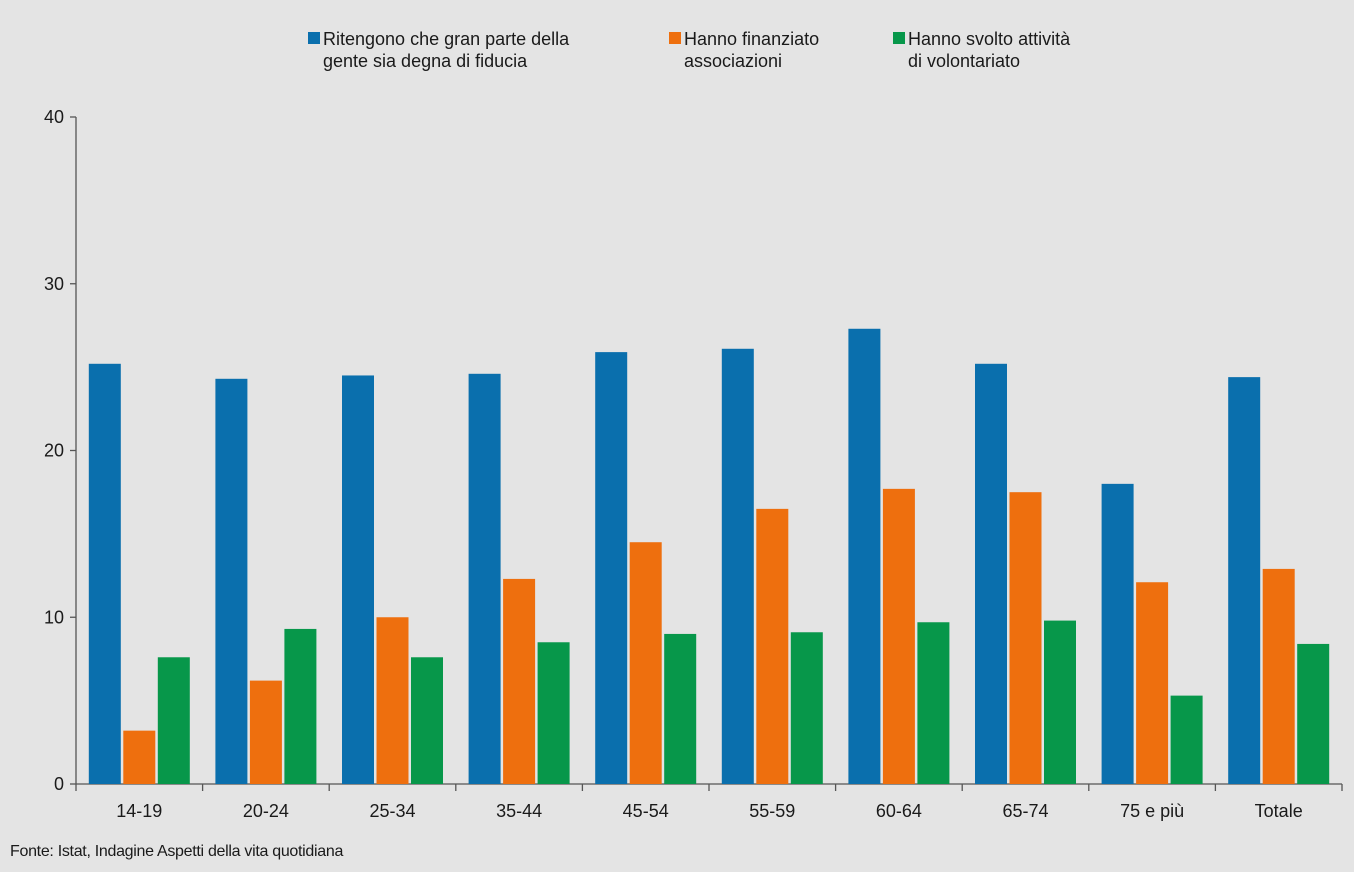 The image size is (1354, 872). What do you see at coordinates (899, 811) in the screenshot?
I see `x-tick-label: 60-64` at bounding box center [899, 811].